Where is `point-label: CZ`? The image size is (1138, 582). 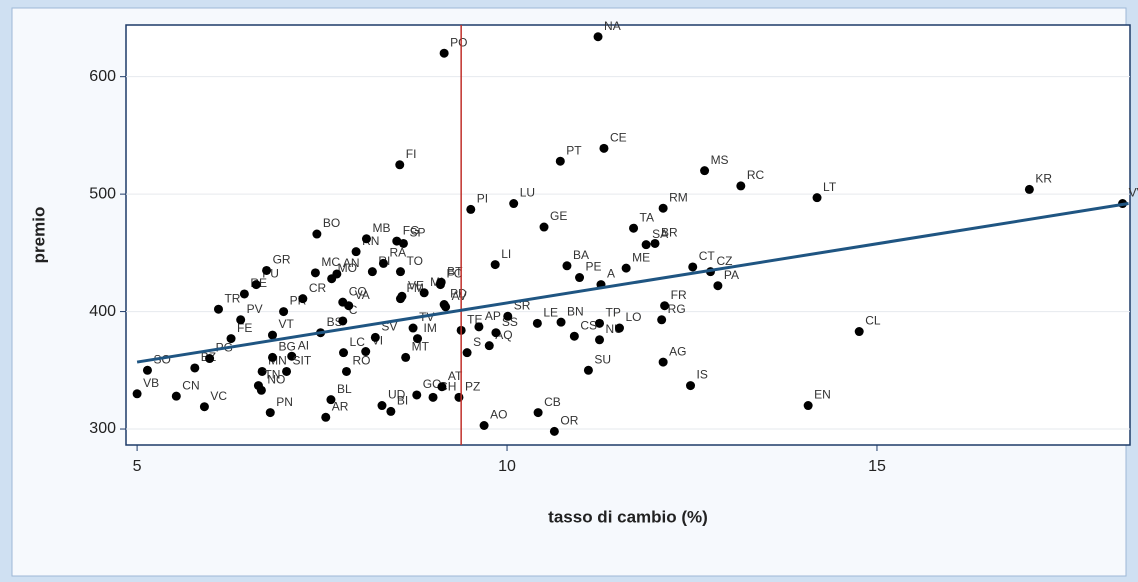 point-label: CZ is located at coordinates (724, 261).